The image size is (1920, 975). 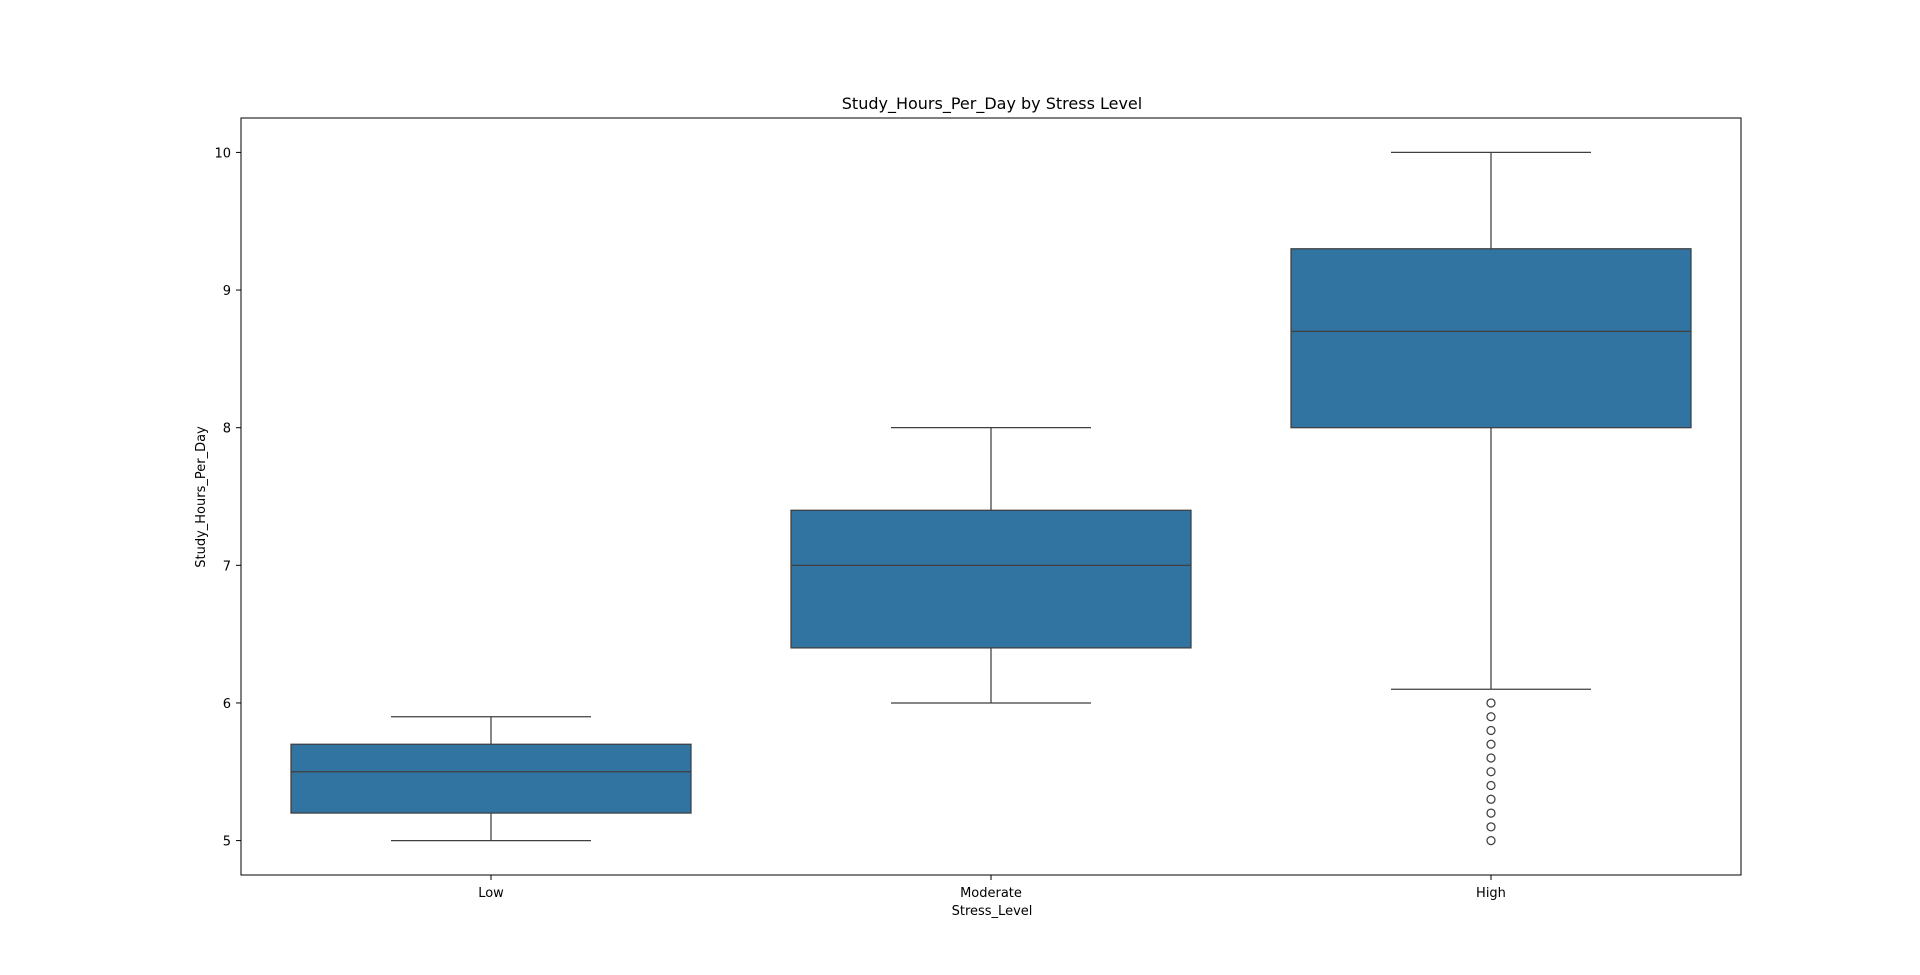 What do you see at coordinates (227, 842) in the screenshot?
I see `y-tick-label: 5` at bounding box center [227, 842].